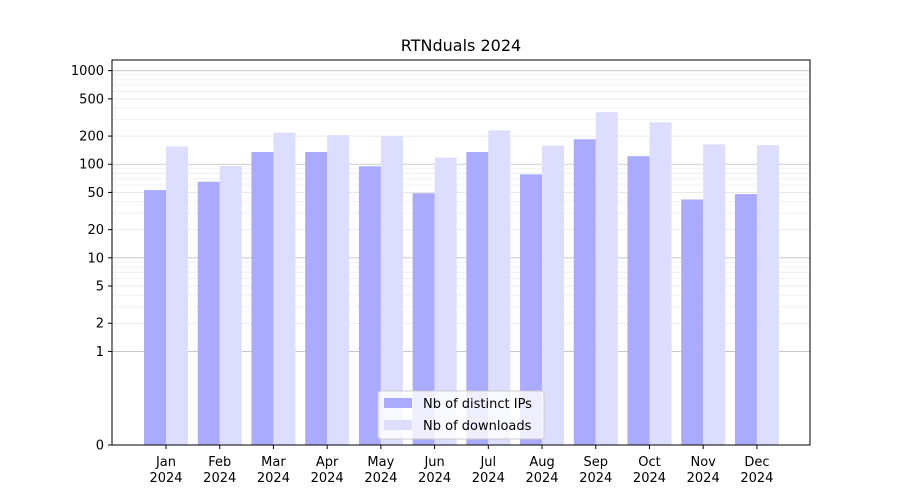 The height and width of the screenshot is (500, 900). I want to click on y-tick-label: 500, so click(91, 99).